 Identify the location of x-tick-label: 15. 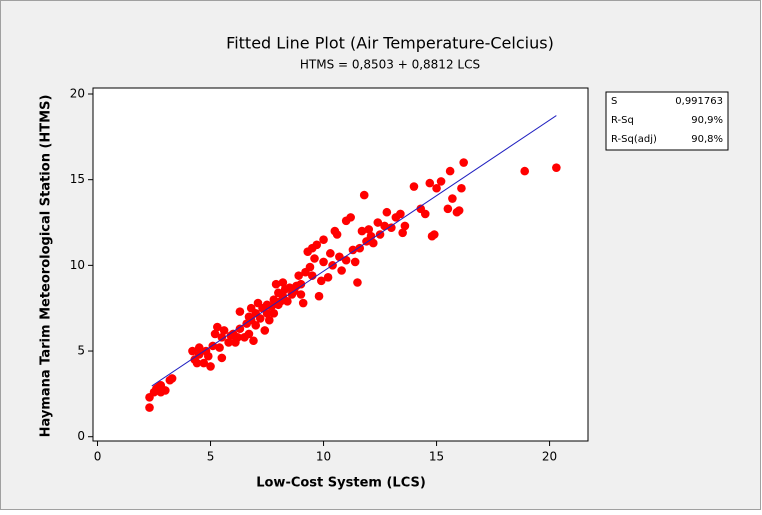
(436, 457).